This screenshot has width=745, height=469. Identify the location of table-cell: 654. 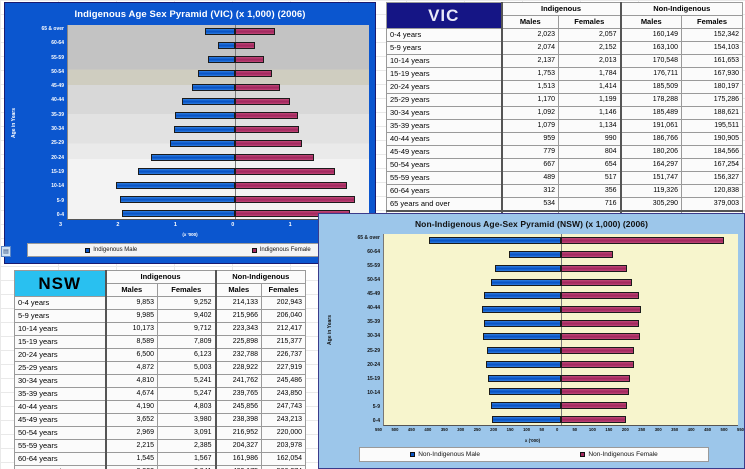
(589, 165).